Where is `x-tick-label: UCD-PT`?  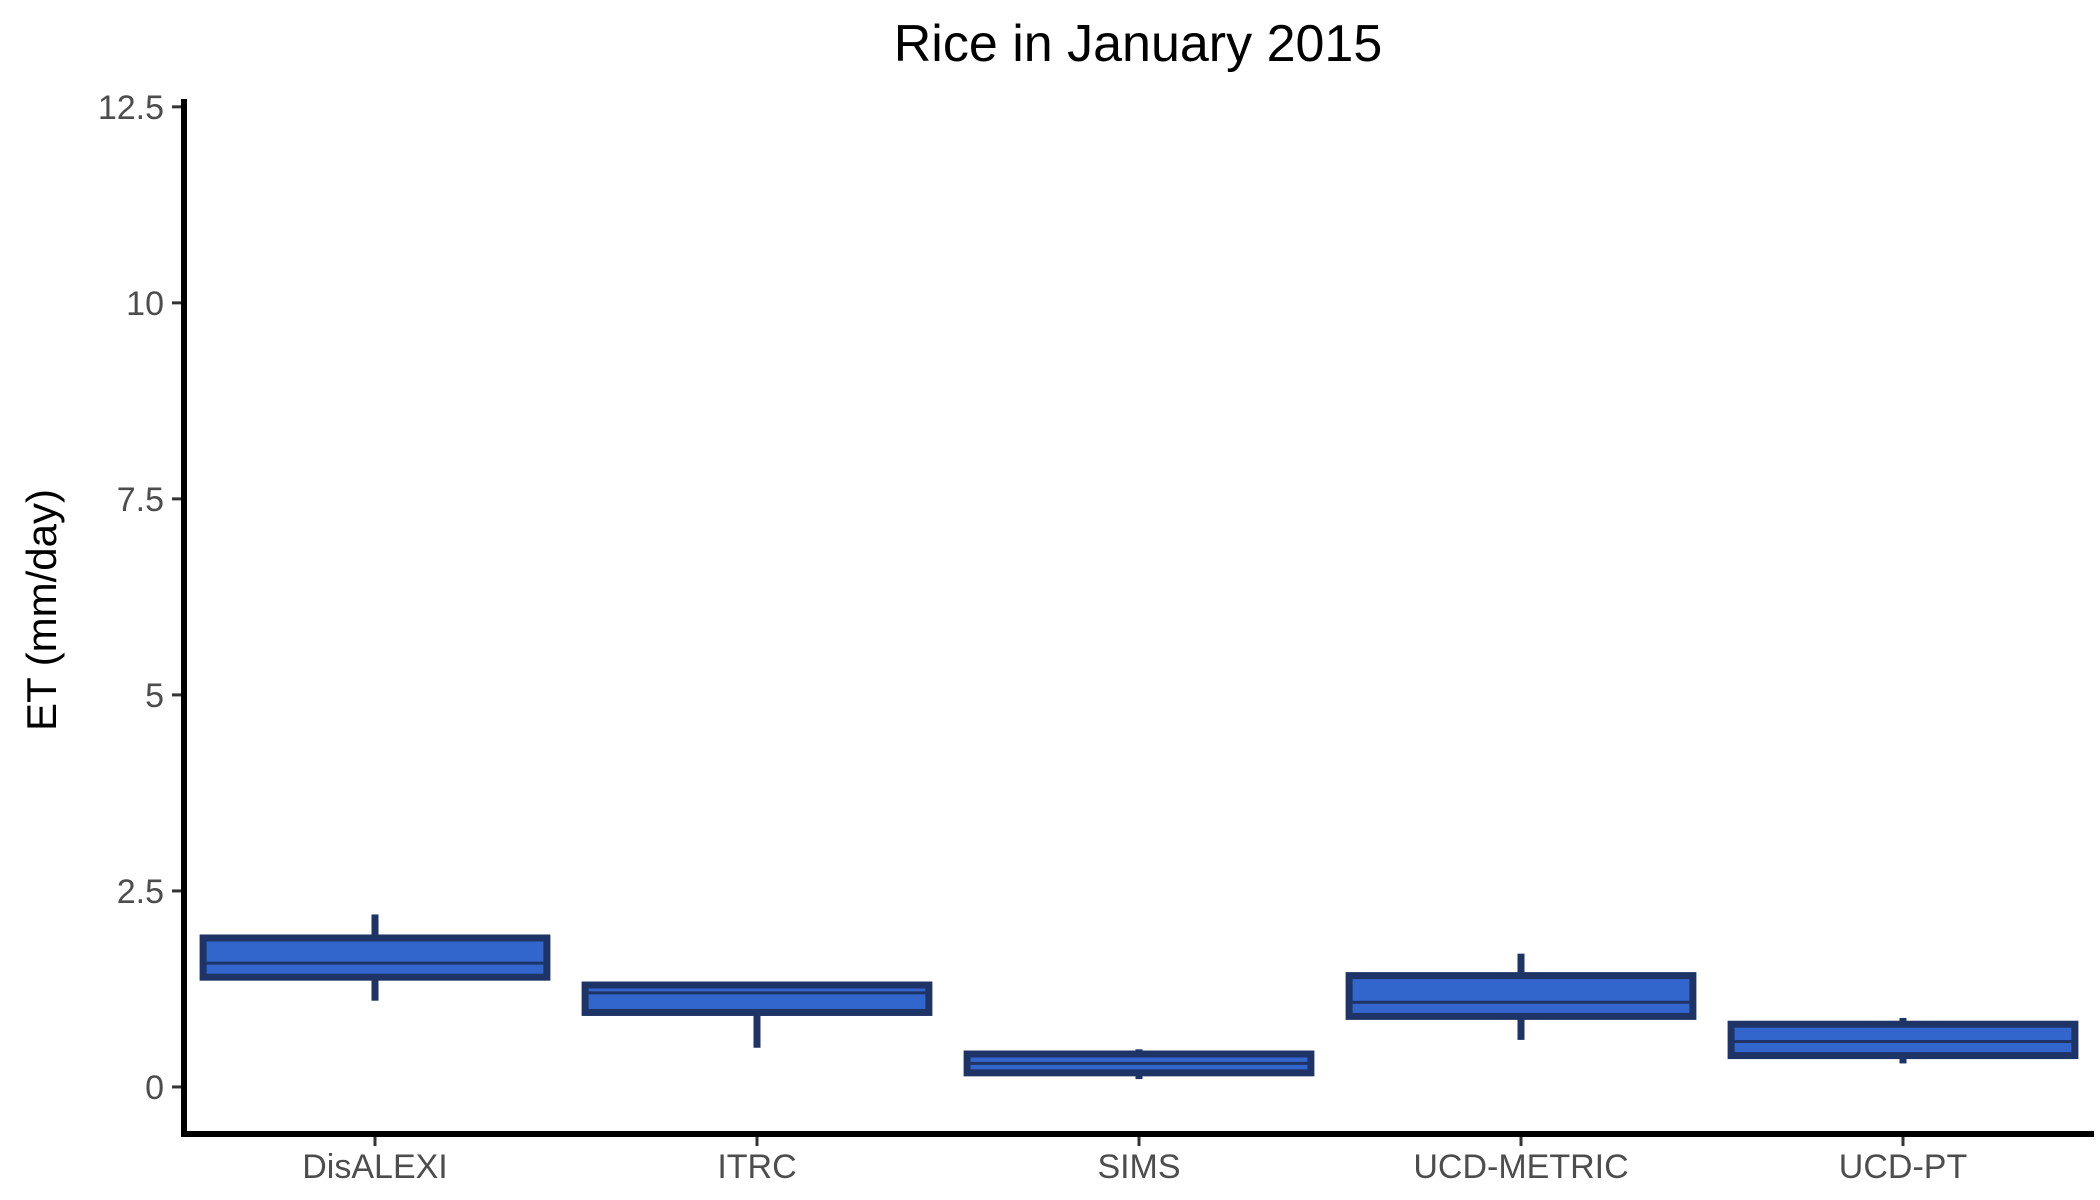
x-tick-label: UCD-PT is located at coordinates (1903, 1167).